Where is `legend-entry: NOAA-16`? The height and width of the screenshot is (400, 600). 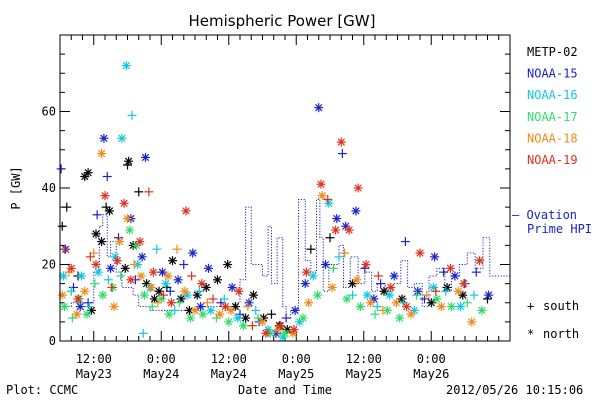 legend-entry: NOAA-16 is located at coordinates (552, 95).